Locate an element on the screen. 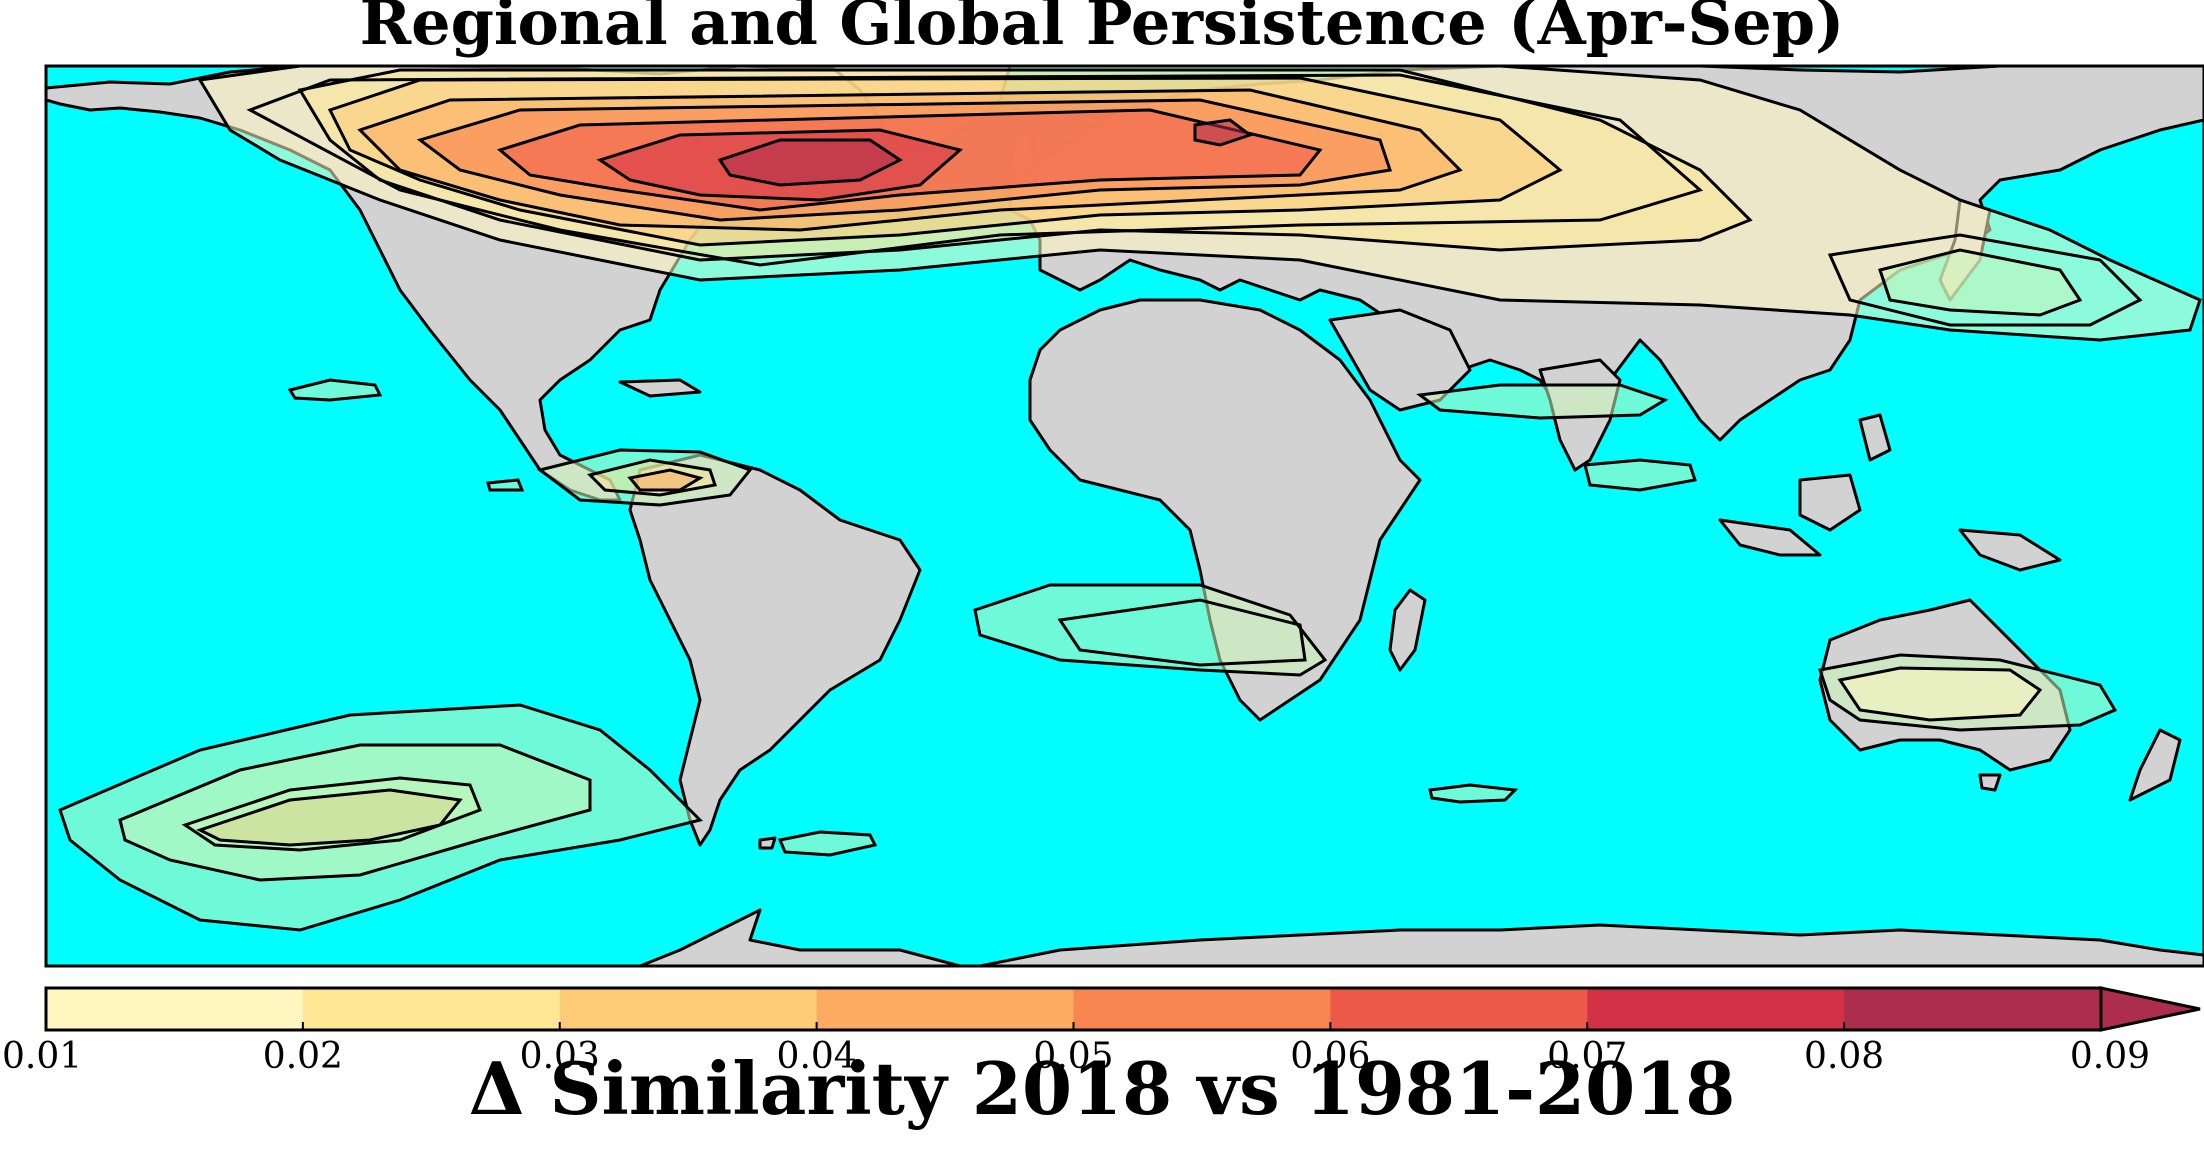 Image resolution: width=2204 pixels, height=1167 pixels. colorbar-tick-label: 0.06 is located at coordinates (1330, 1056).